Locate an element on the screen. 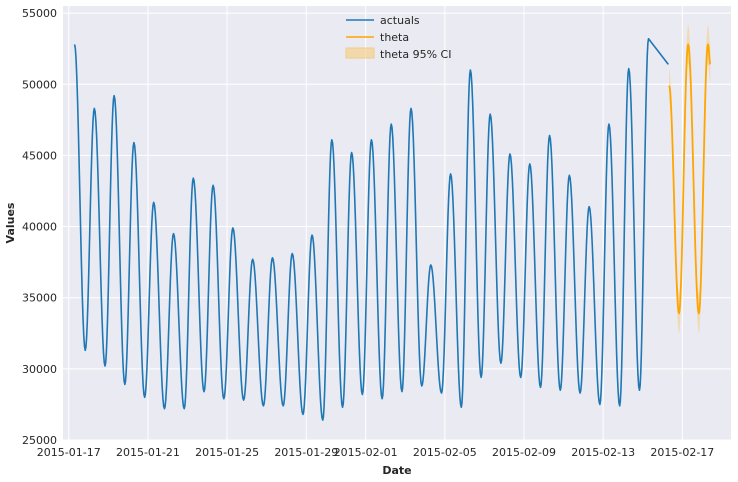 Image resolution: width=738 pixels, height=482 pixels. y-axis-title: Values is located at coordinates (10, 222).